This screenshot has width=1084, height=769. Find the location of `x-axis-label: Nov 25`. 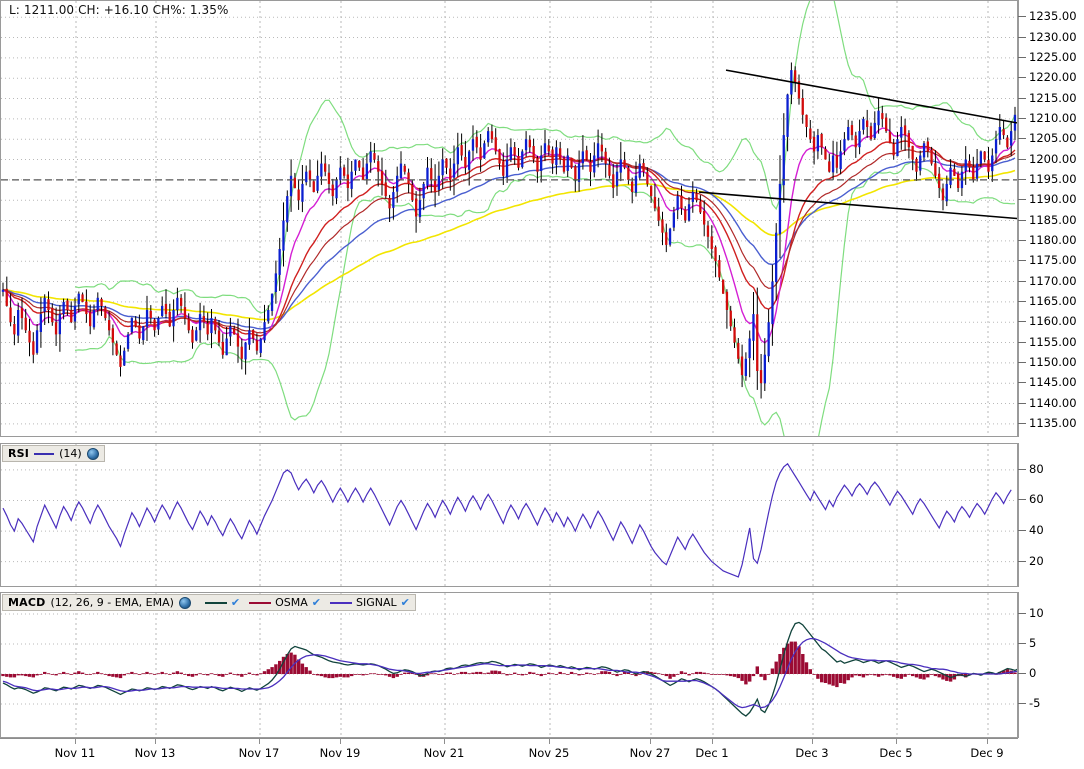

x-axis-label: Nov 25 is located at coordinates (549, 753).